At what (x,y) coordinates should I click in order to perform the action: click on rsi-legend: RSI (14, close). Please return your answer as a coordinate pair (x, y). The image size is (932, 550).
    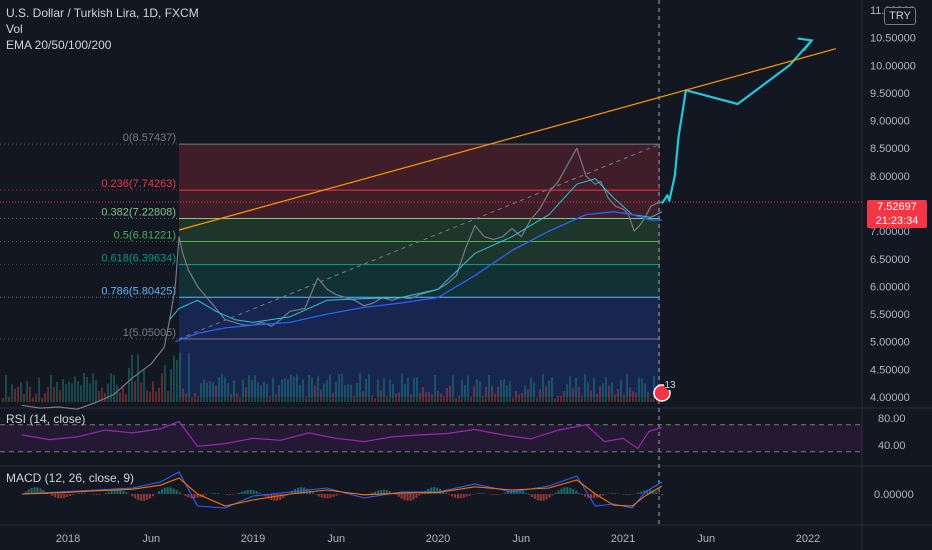
    Looking at the image, I should click on (46, 419).